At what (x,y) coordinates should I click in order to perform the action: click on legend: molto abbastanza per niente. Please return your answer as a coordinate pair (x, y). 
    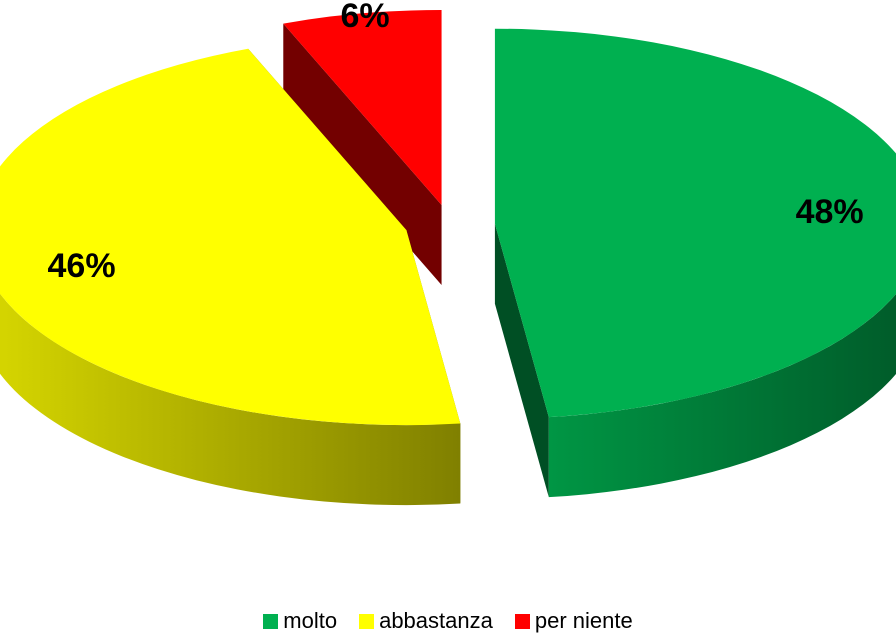
    Looking at the image, I should click on (448, 621).